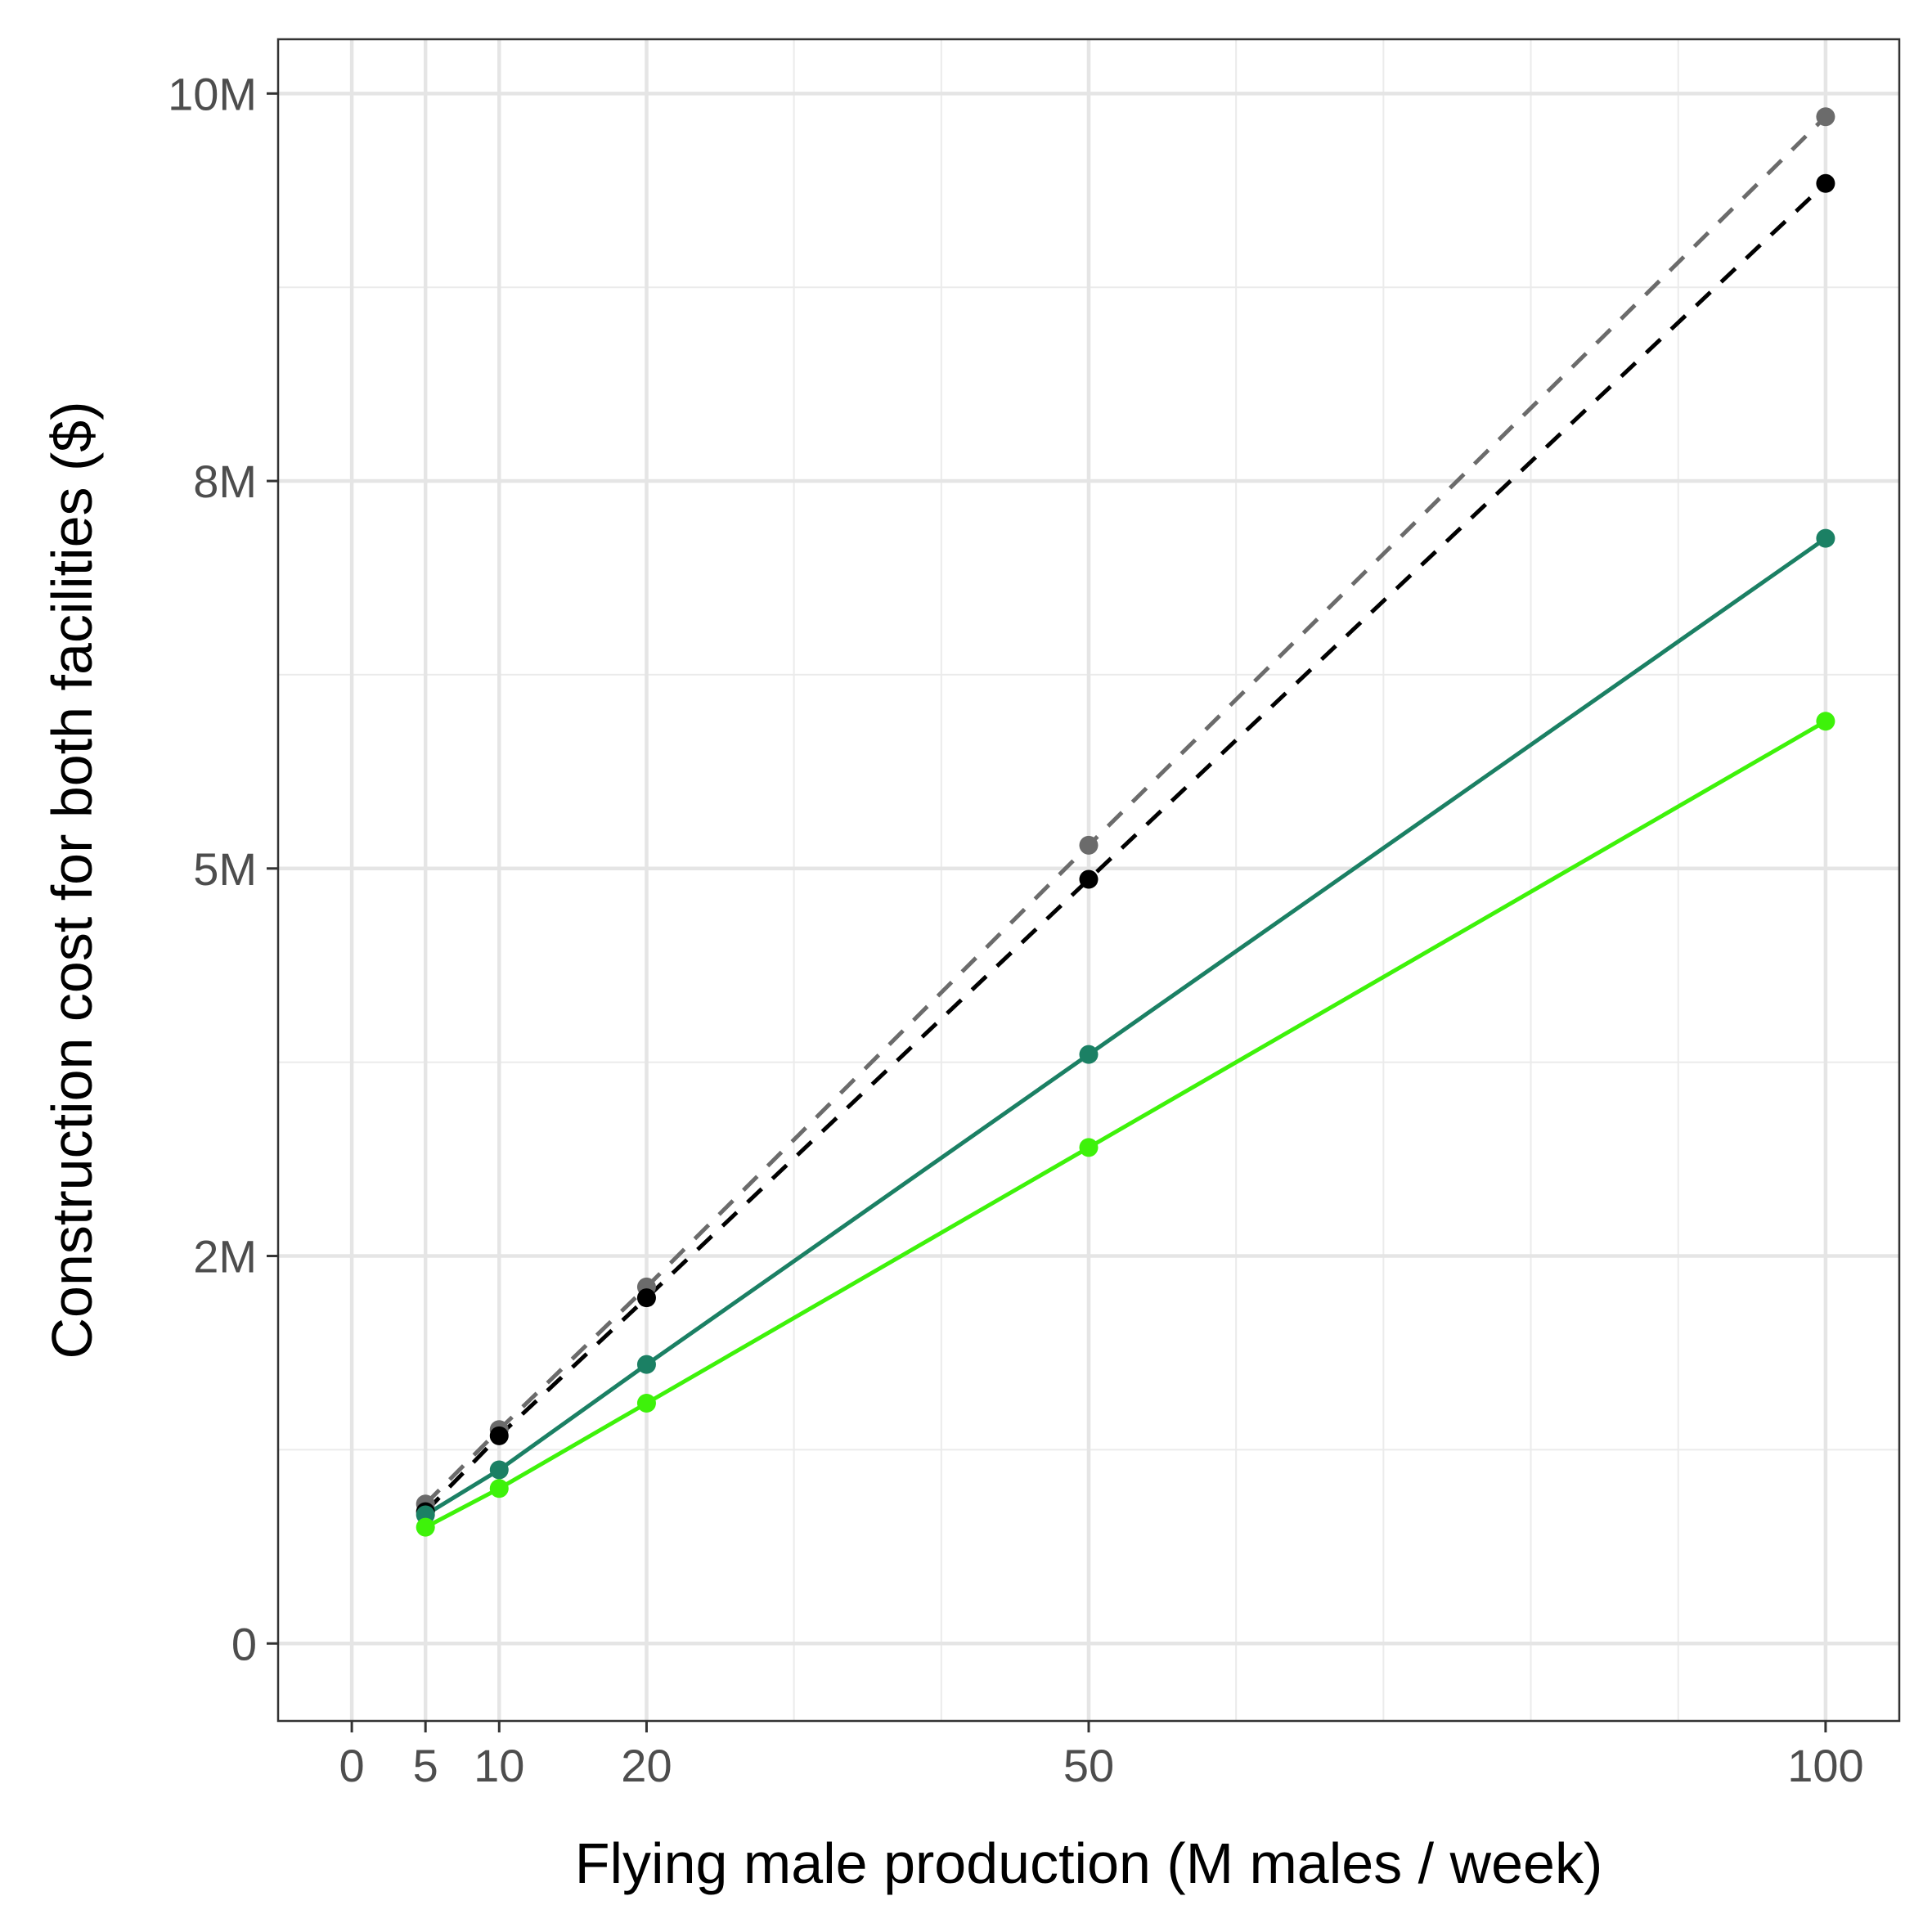 The width and height of the screenshot is (1932, 1932). Describe the element at coordinates (499, 1766) in the screenshot. I see `x-tick-label: 10` at that location.